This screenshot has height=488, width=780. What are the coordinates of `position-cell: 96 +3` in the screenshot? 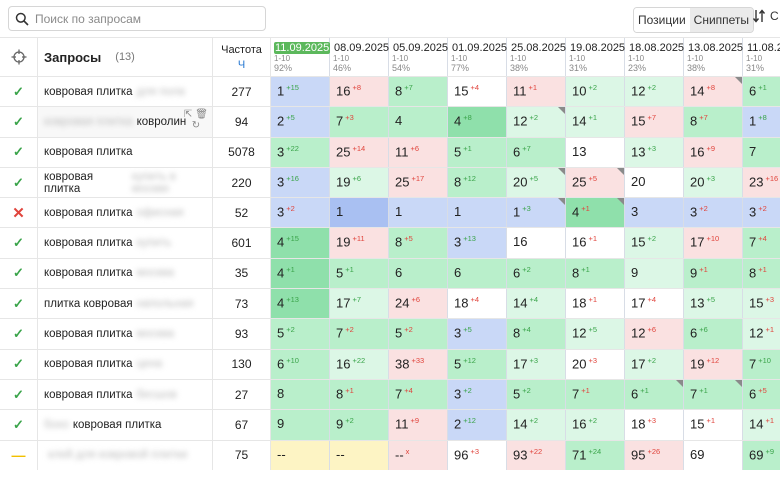 It's located at (477, 455).